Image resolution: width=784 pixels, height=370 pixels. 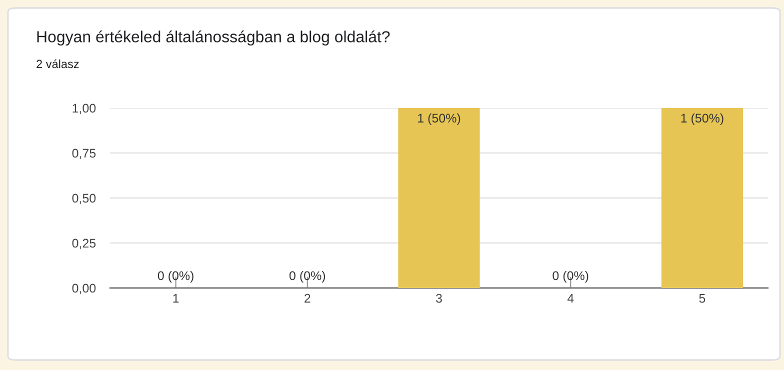 I want to click on y-tick-label: 0,75, so click(x=84, y=154).